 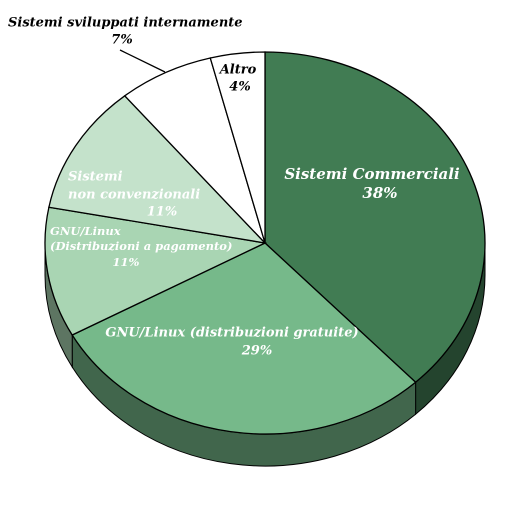 What do you see at coordinates (121, 40) in the screenshot?
I see `value-label: 7%` at bounding box center [121, 40].